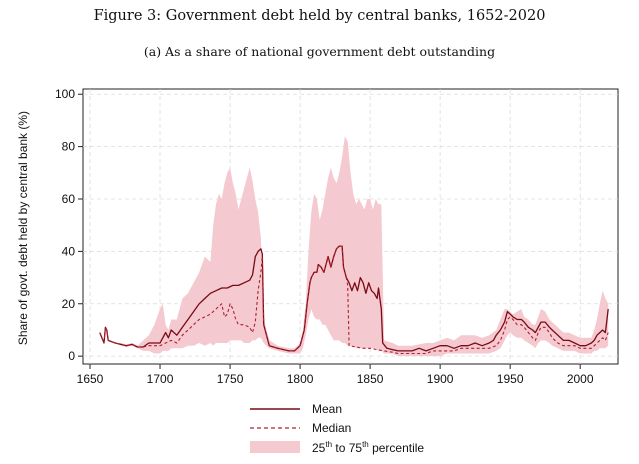 Image resolution: width=639 pixels, height=464 pixels. I want to click on y-tick-label-100: 100, so click(65, 94).